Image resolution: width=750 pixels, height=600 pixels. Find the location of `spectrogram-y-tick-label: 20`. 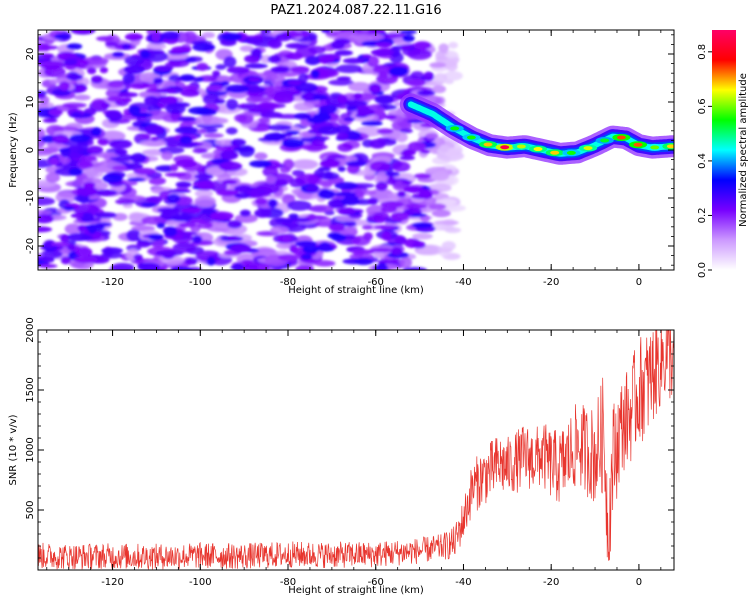

spectrogram-y-tick-label: 20 is located at coordinates (30, 54).